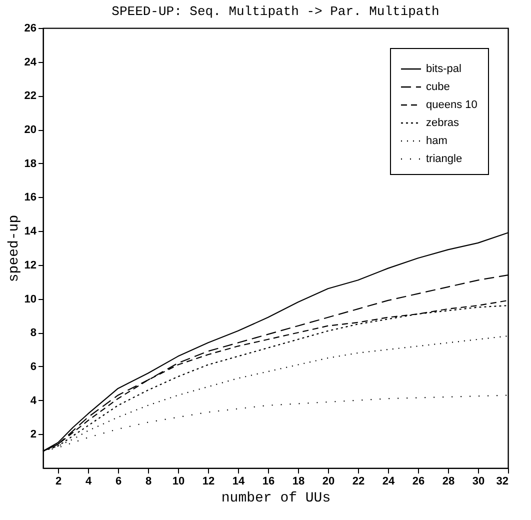 This screenshot has width=531, height=520. I want to click on y-tick-label: 20, so click(30, 130).